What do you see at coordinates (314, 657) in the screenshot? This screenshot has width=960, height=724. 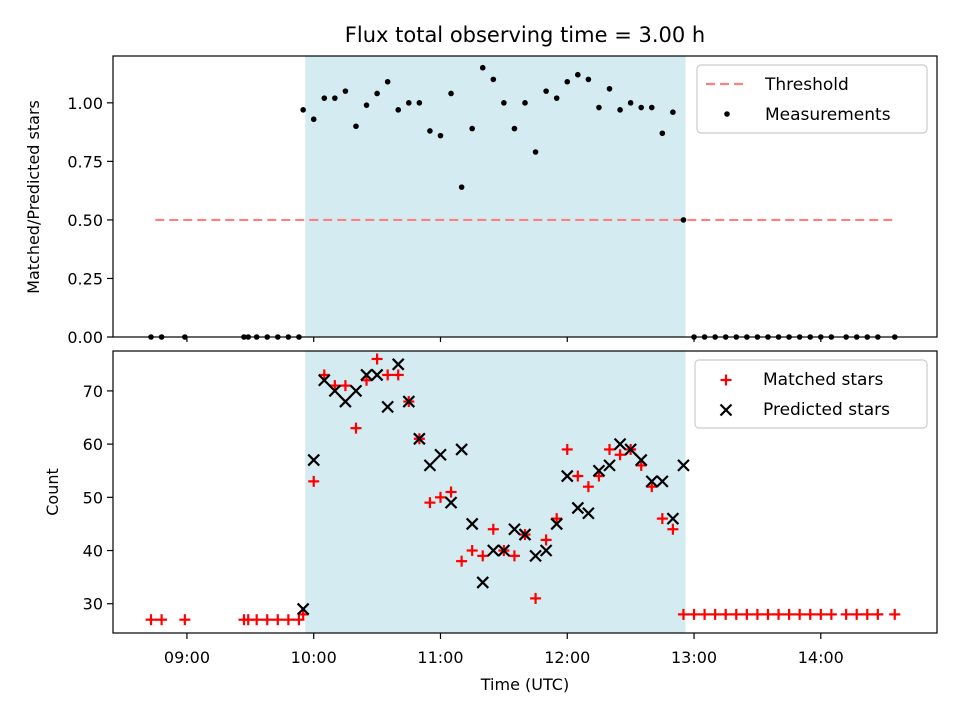 I see `x-tick-label: 10:00` at bounding box center [314, 657].